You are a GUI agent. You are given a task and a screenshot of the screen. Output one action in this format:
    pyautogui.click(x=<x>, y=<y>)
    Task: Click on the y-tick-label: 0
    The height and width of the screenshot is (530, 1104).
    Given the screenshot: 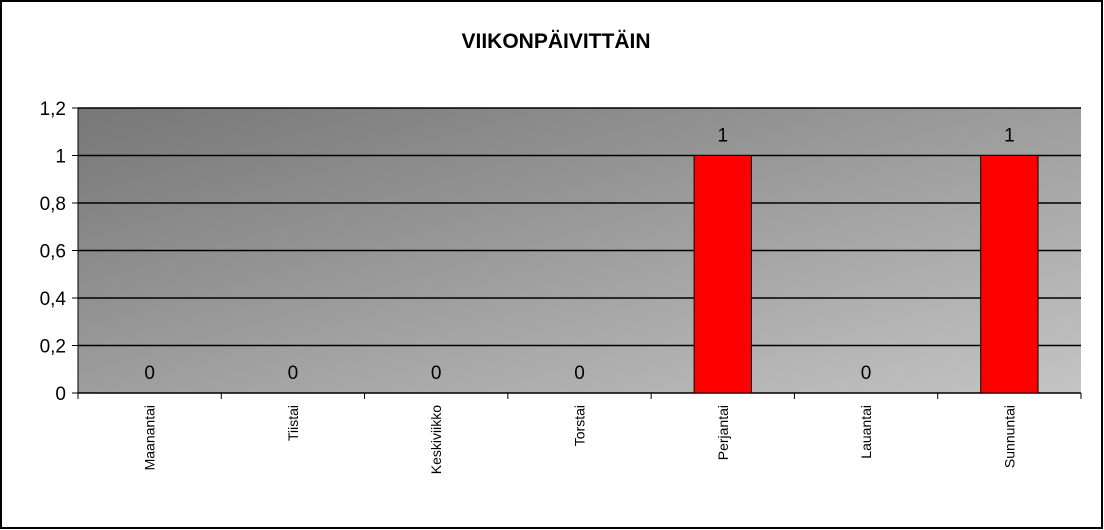 What is the action you would take?
    pyautogui.click(x=60, y=394)
    